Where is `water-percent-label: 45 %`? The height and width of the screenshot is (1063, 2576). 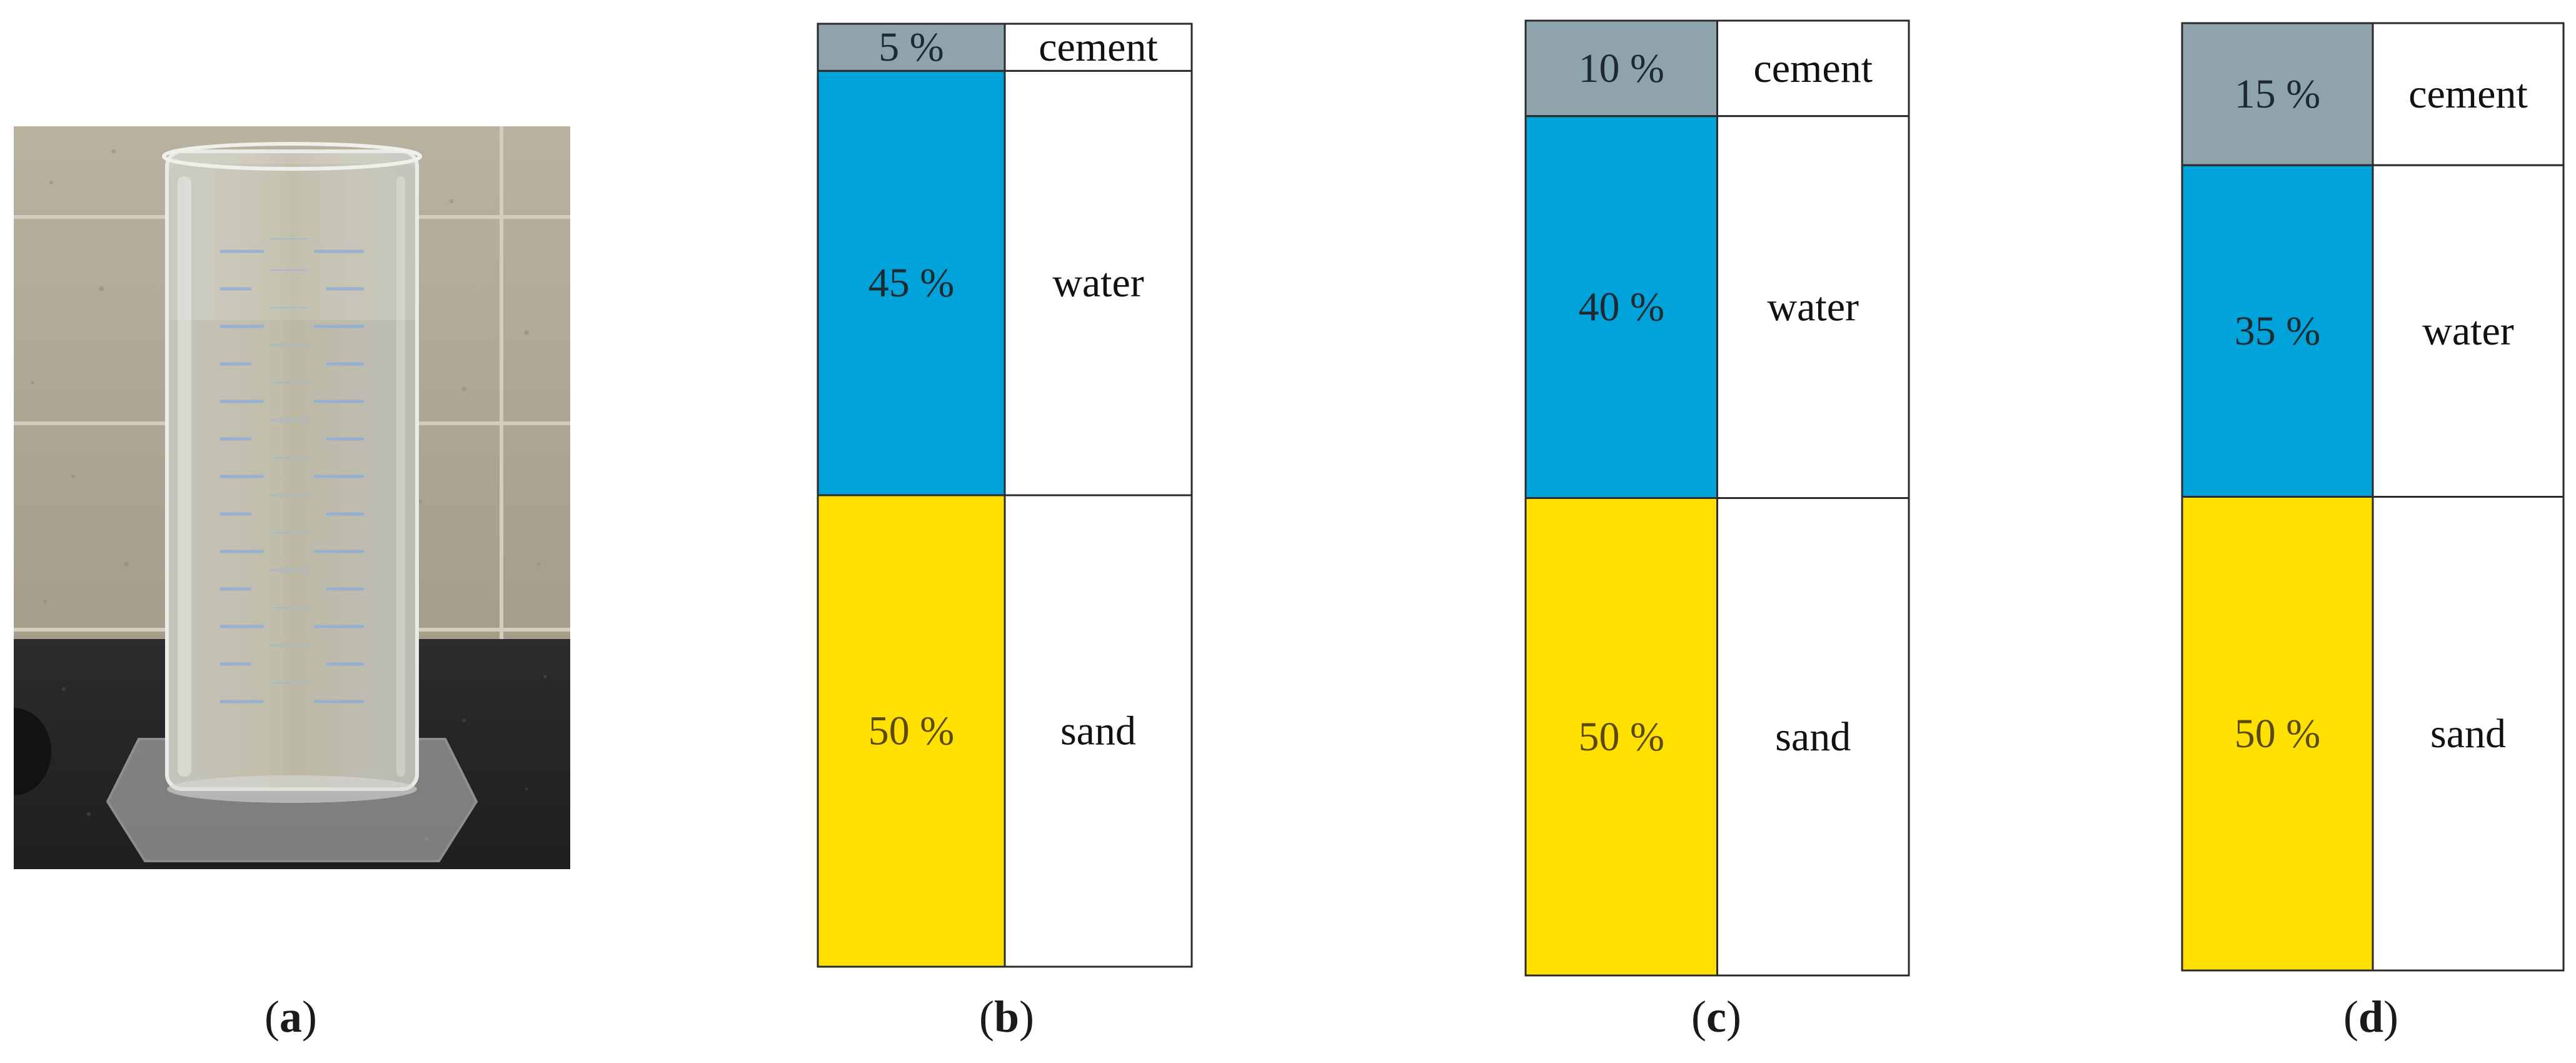 water-percent-label: 45 % is located at coordinates (911, 283).